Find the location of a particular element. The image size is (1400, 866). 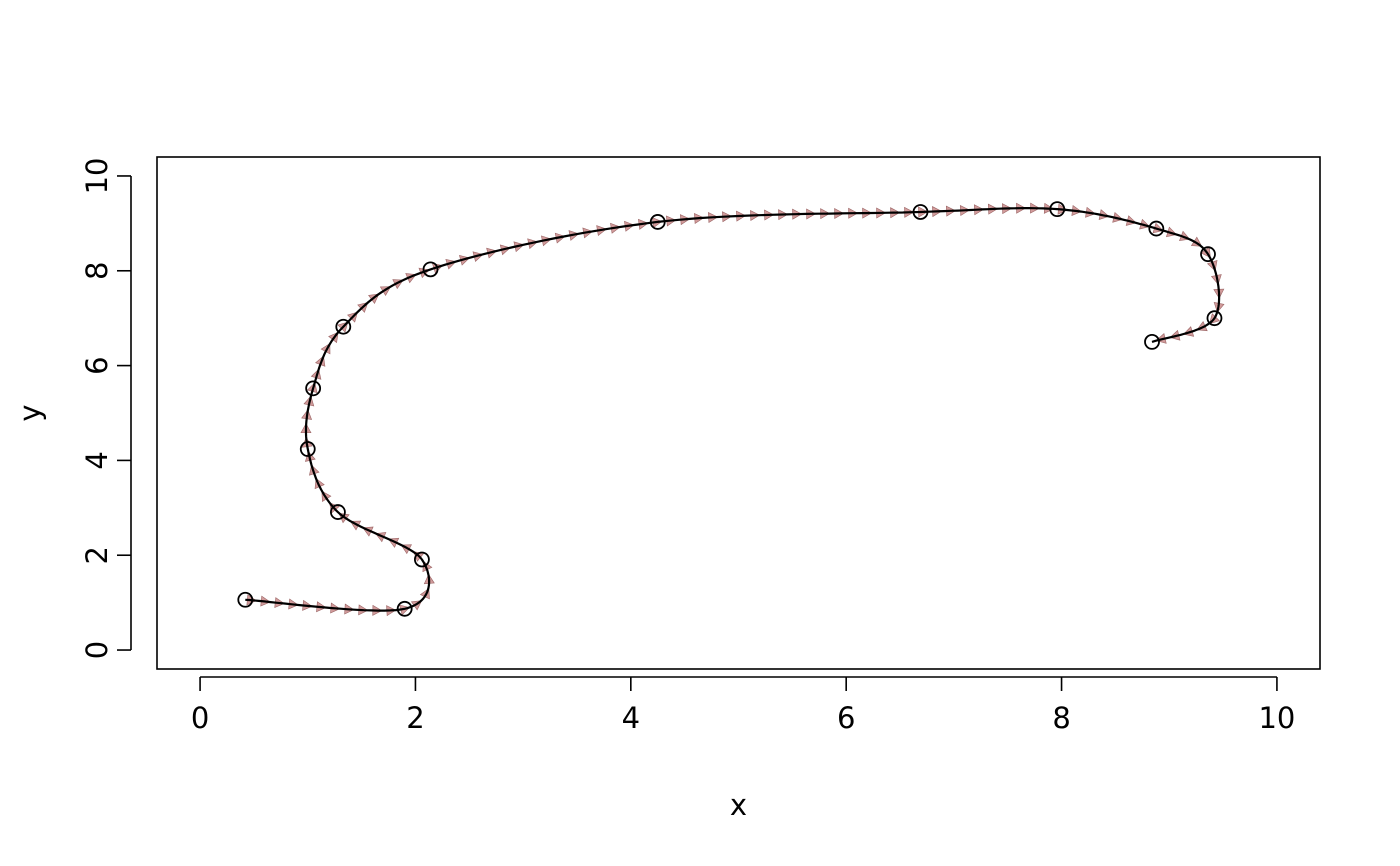

y-tick-label: 6 is located at coordinates (97, 365).